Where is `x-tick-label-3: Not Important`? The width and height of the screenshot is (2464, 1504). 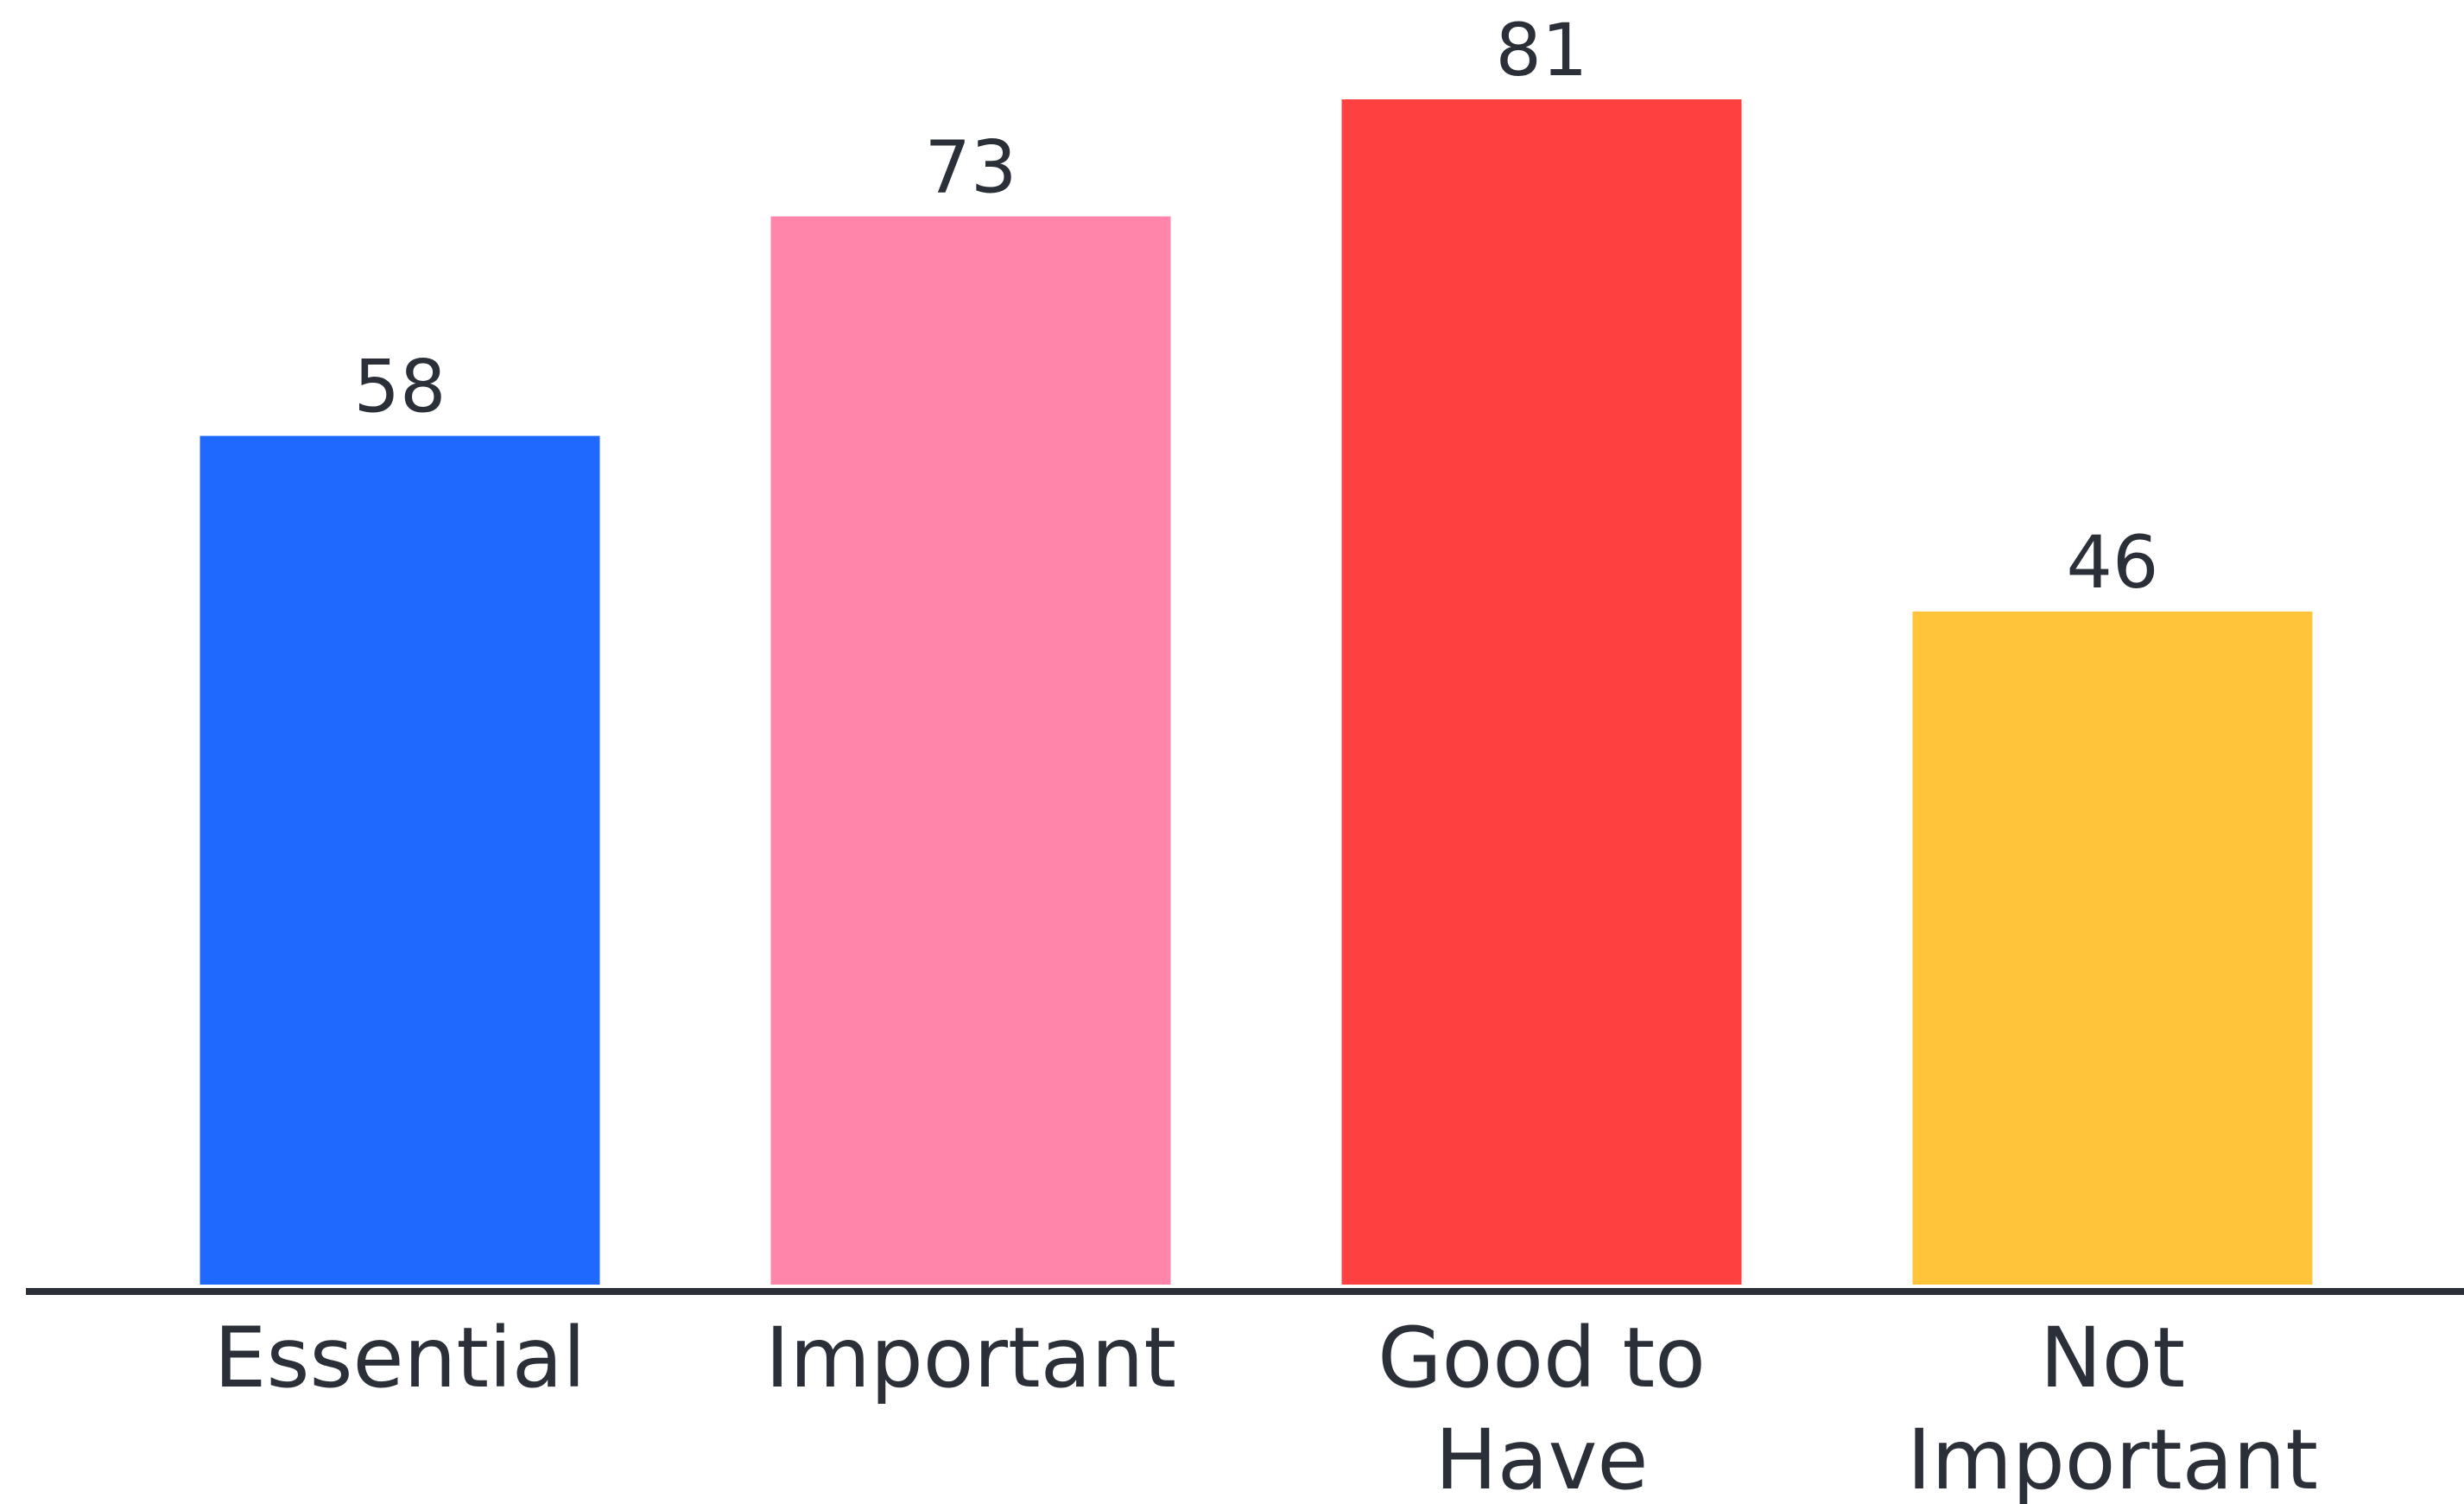
x-tick-label-3: Not Important is located at coordinates (2112, 1407).